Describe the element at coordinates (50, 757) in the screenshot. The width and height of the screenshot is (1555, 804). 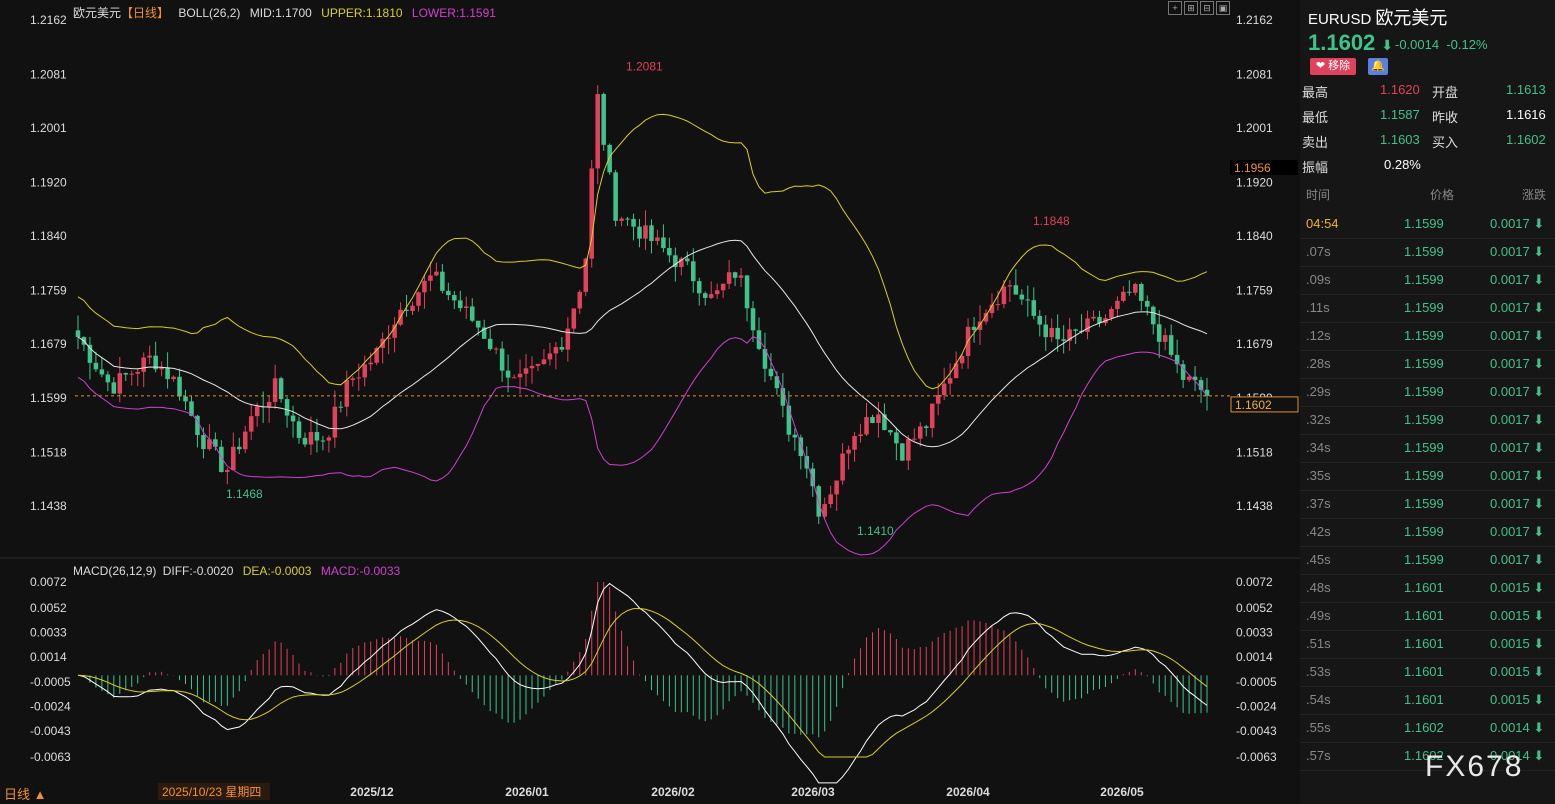
I see `macd-axis-left-label: -0.0063` at that location.